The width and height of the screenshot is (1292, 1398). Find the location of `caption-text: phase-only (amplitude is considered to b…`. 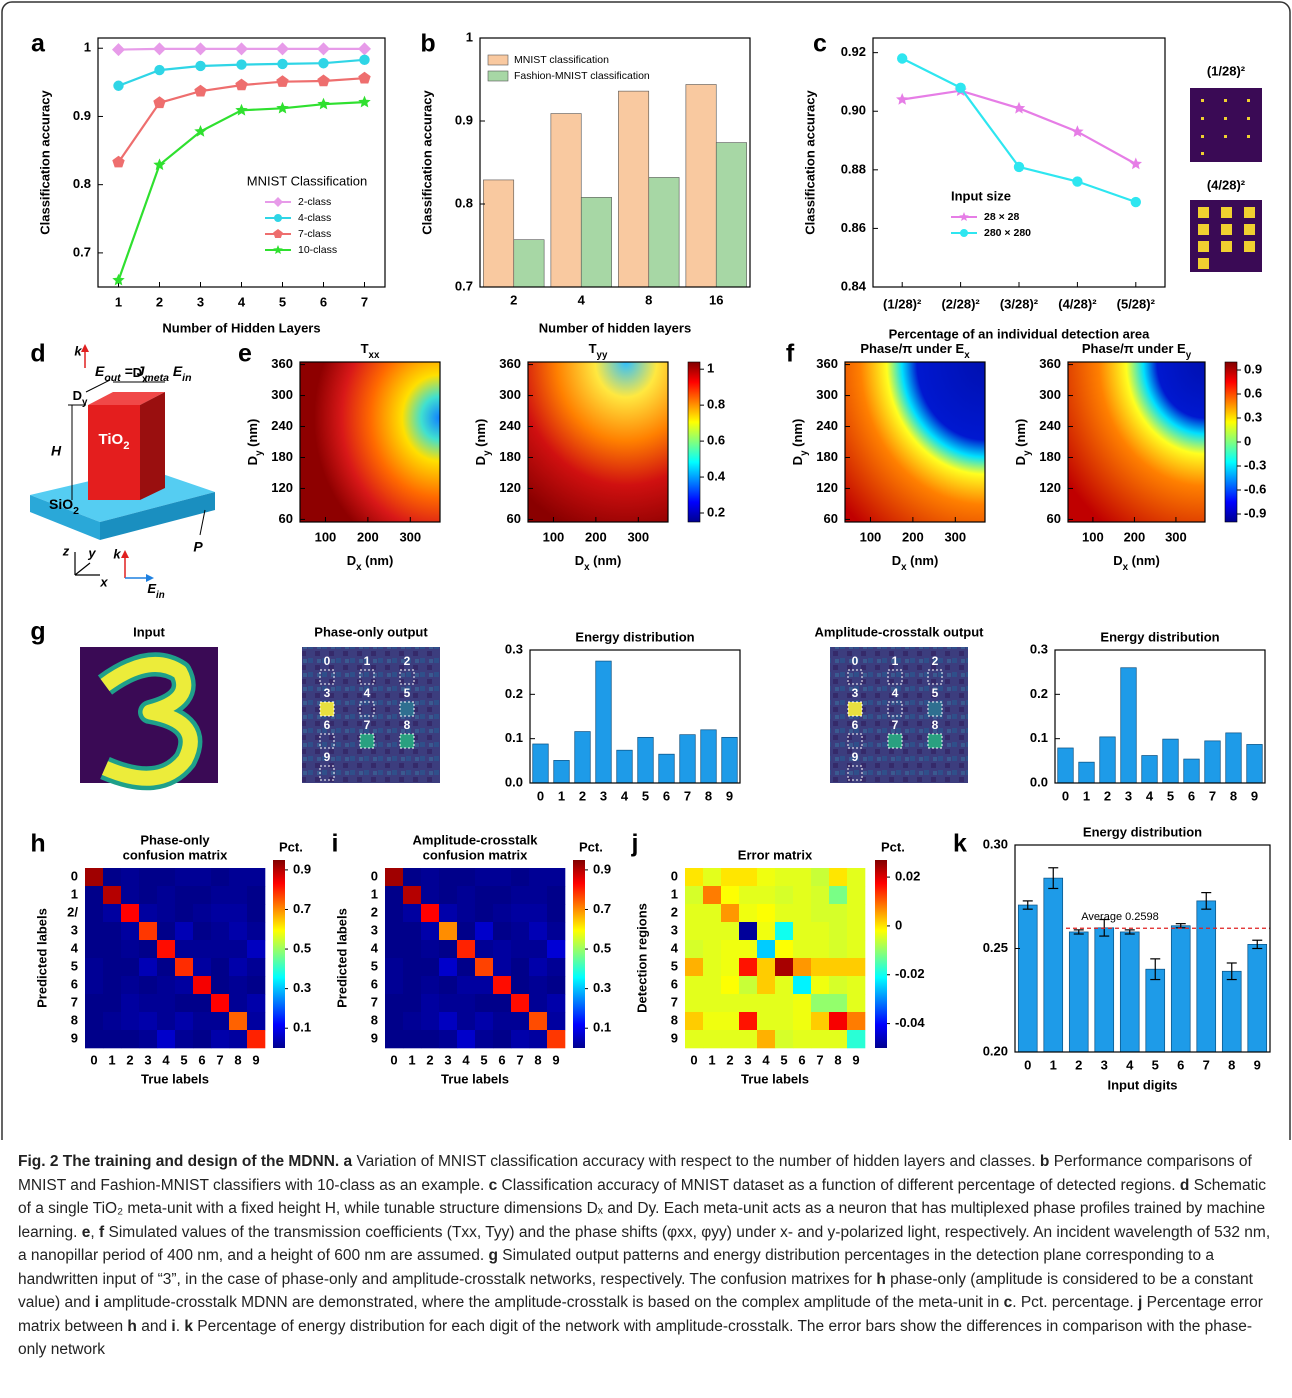

caption-text: phase-only (amplitude is considered to b… is located at coordinates (635, 1291).